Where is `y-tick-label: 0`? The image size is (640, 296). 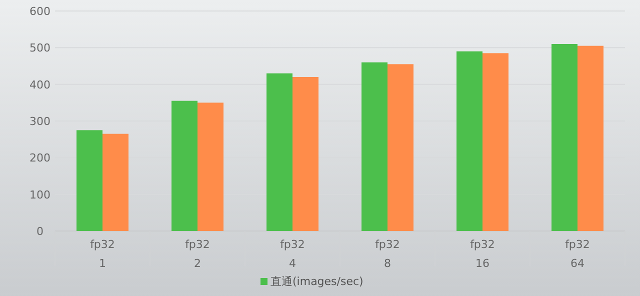
y-tick-label: 0 is located at coordinates (40, 231).